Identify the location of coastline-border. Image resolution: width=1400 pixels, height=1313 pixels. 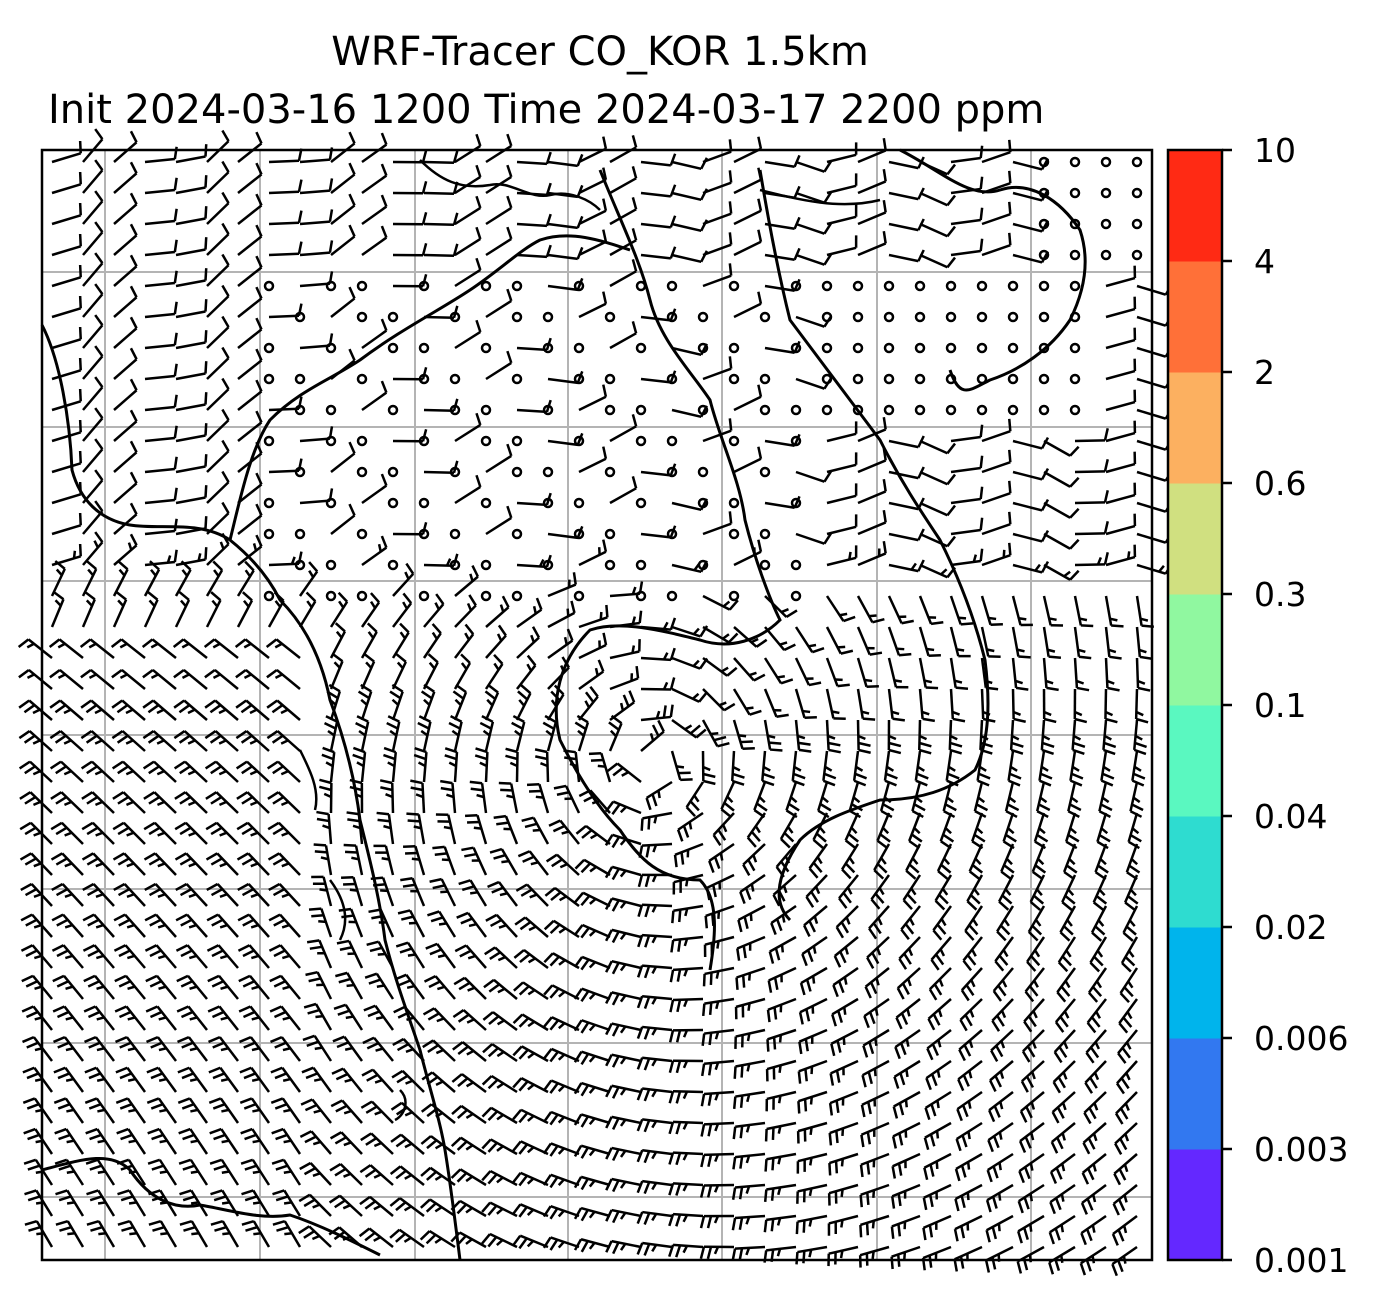
(650, 185).